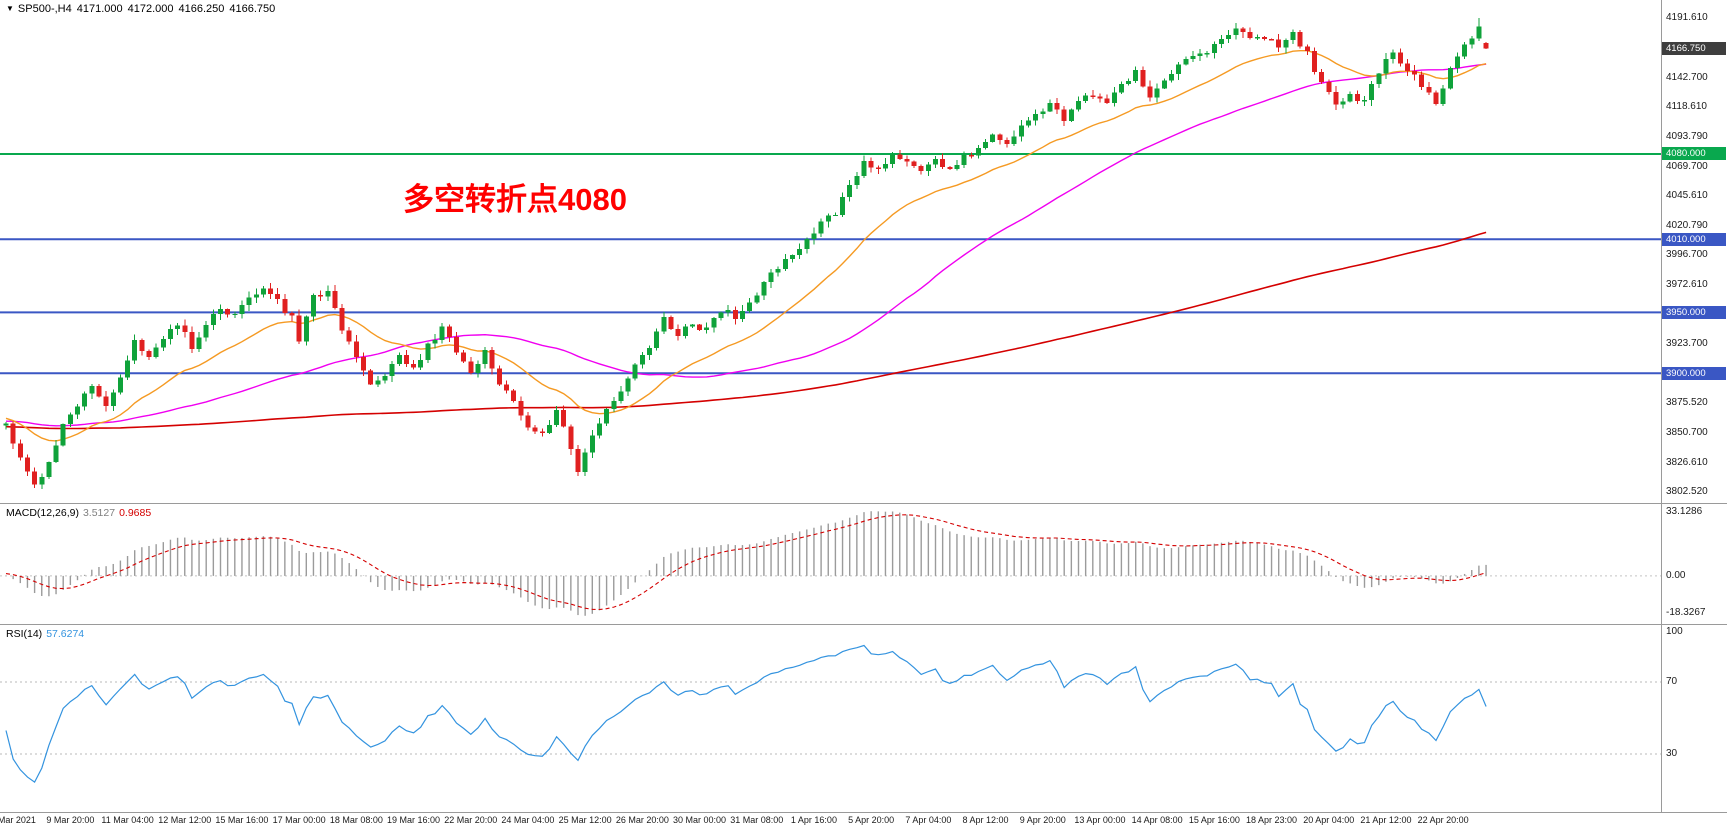 The width and height of the screenshot is (1727, 830). I want to click on rsi-line, so click(746, 713).